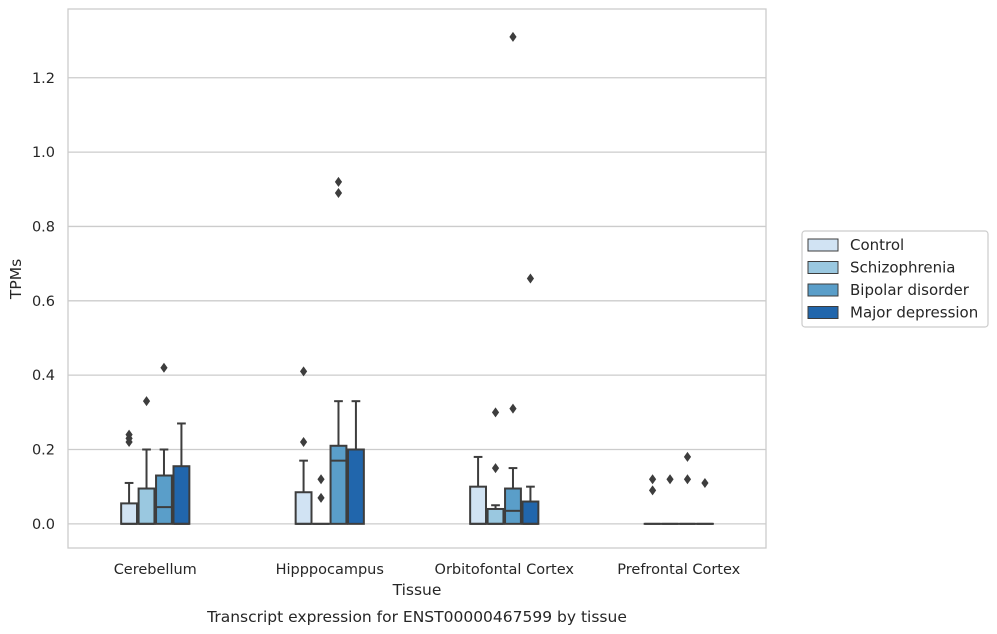 This screenshot has width=997, height=634. I want to click on legend-label: Control, so click(877, 245).